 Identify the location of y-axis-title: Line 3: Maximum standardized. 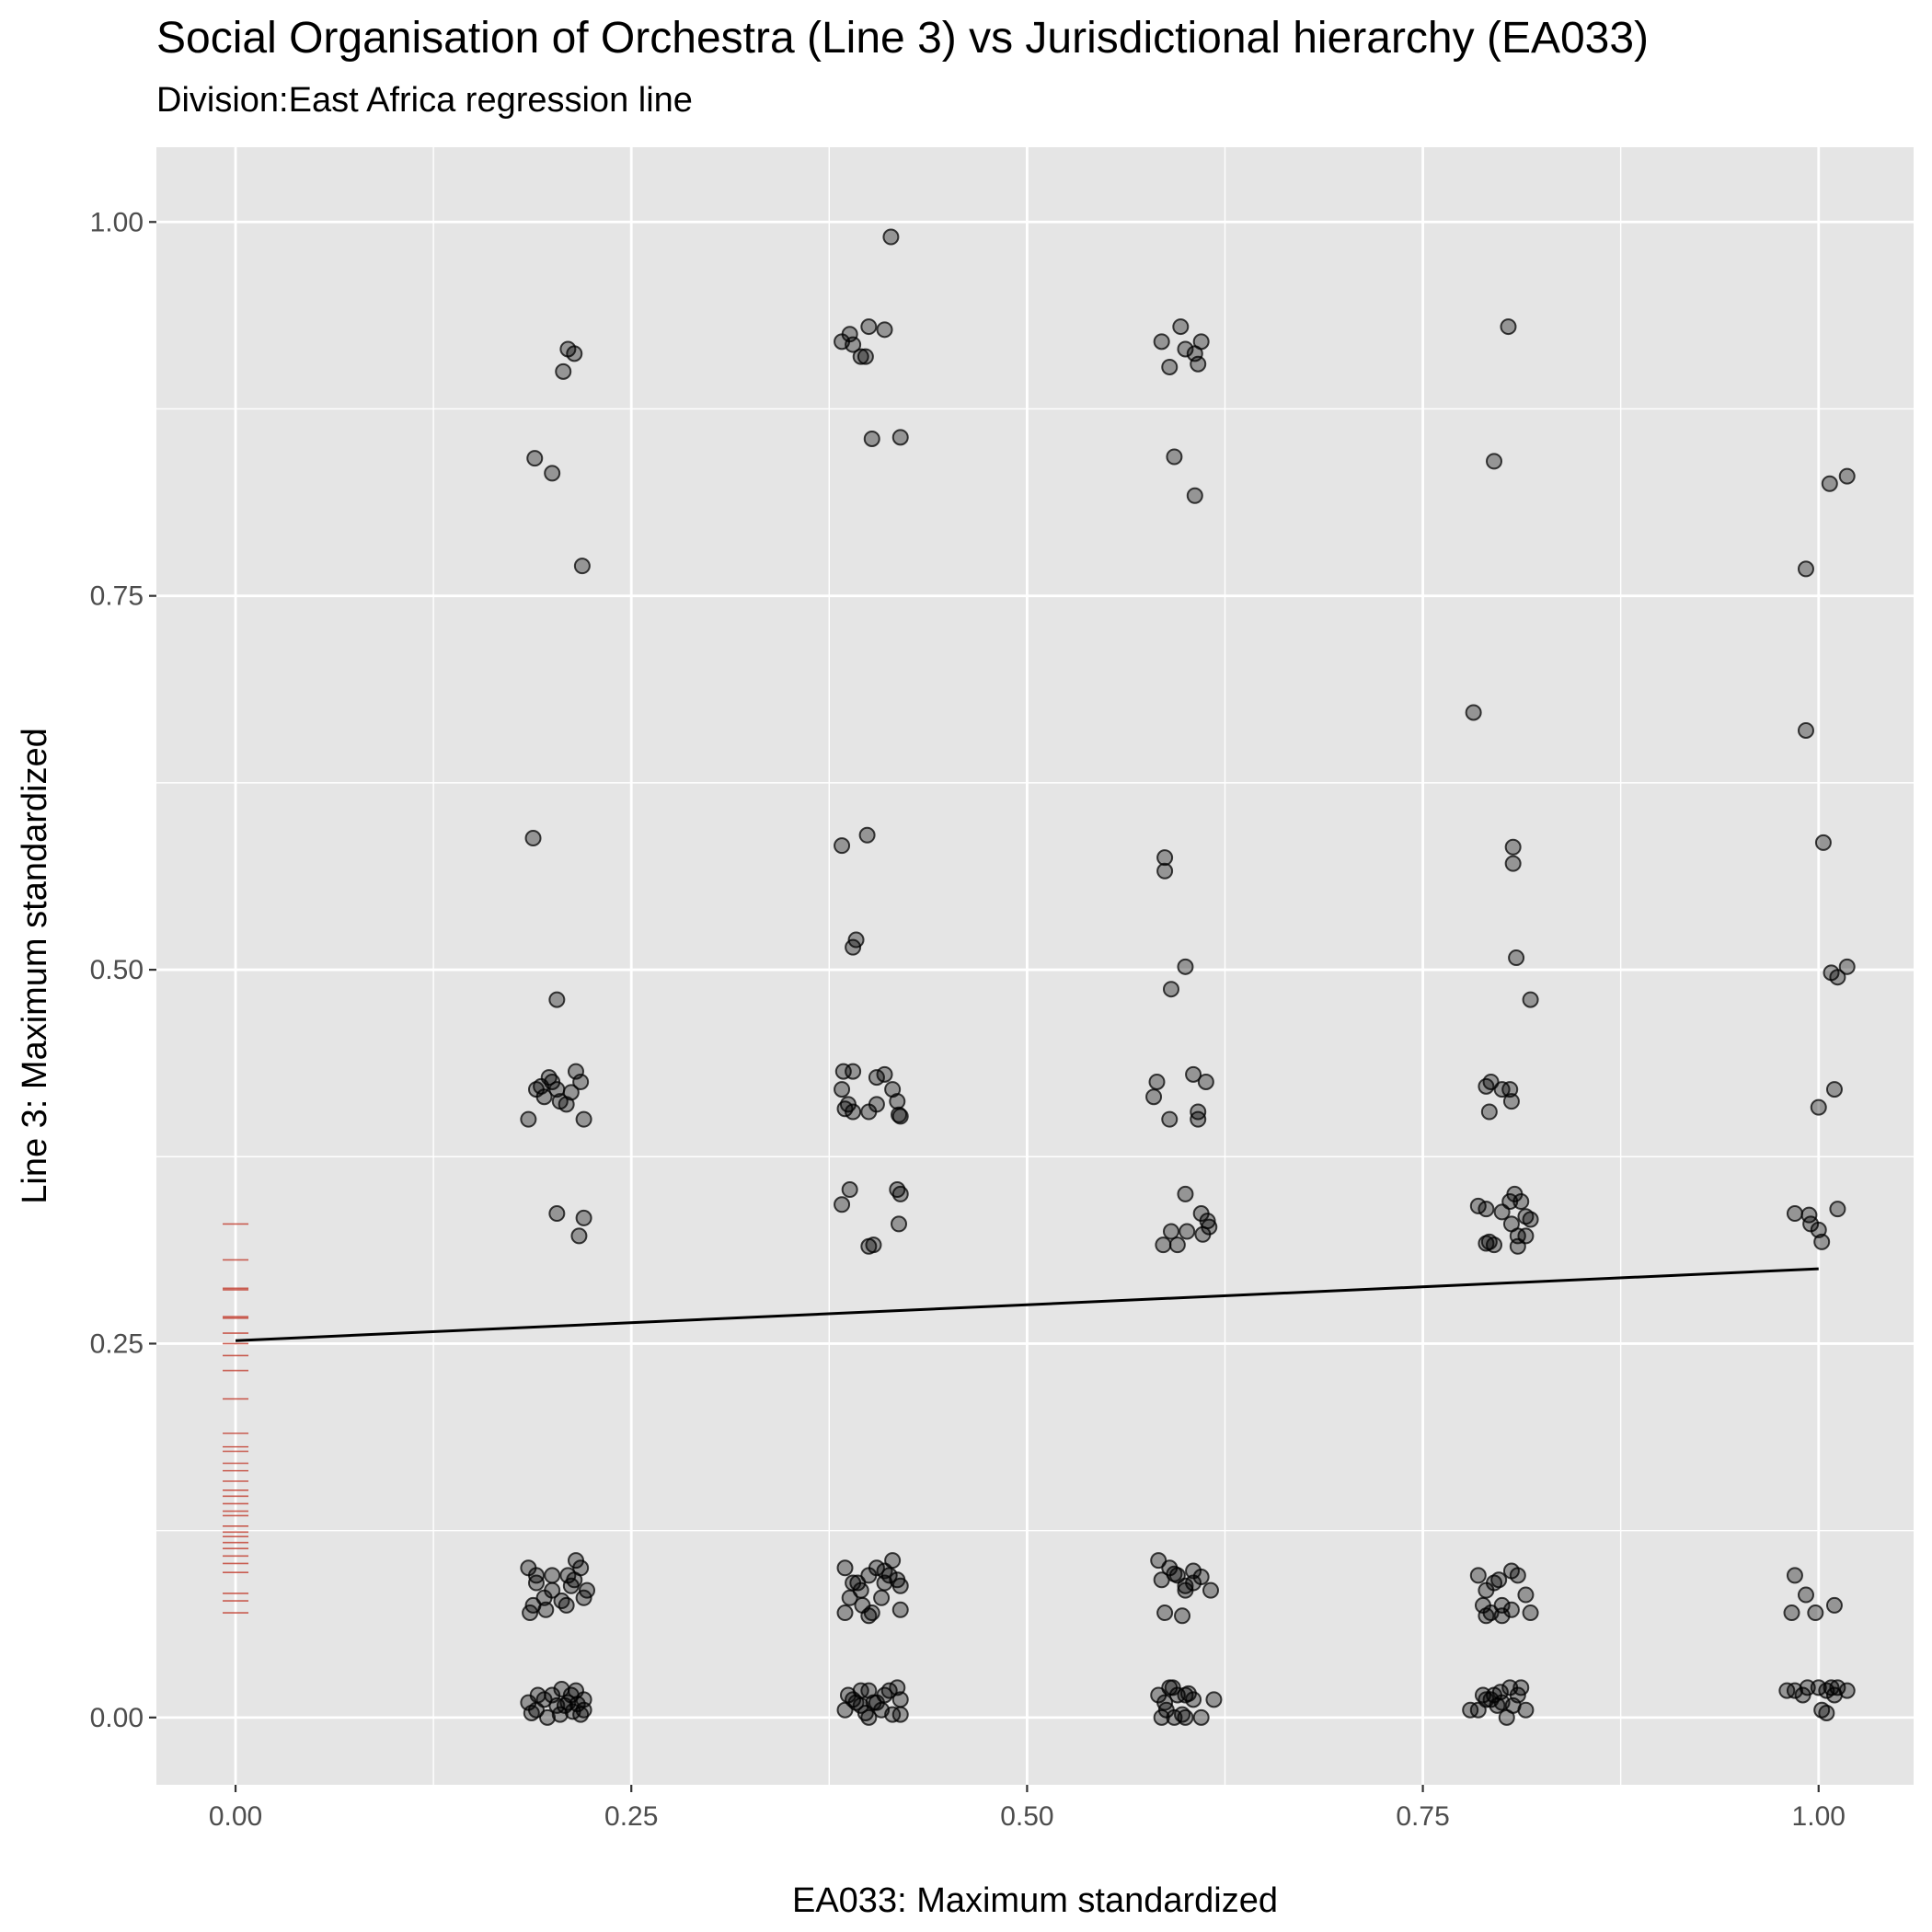
(35, 965).